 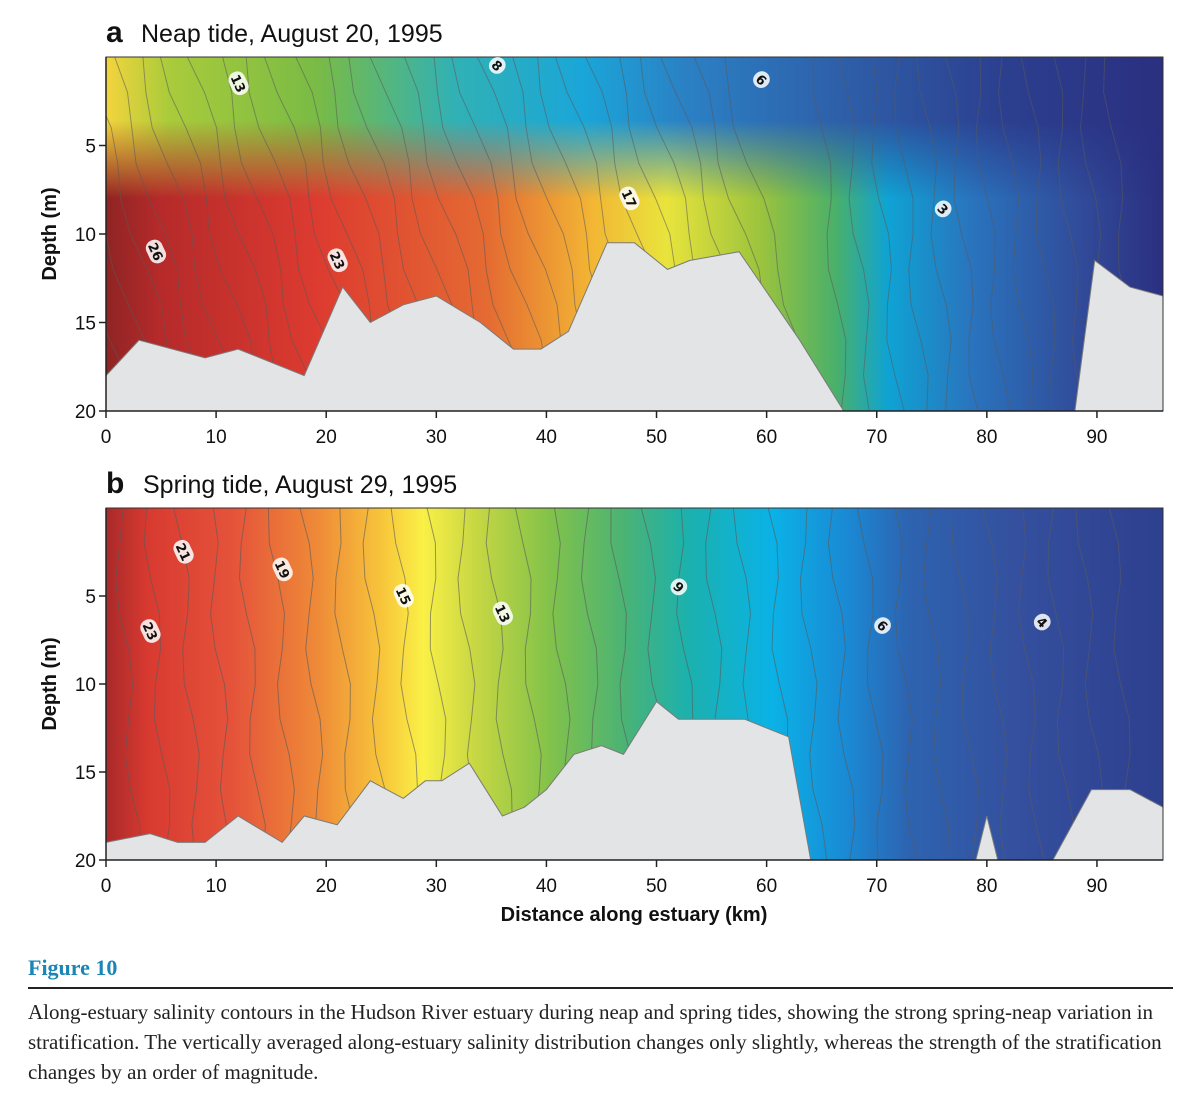 What do you see at coordinates (634, 780) in the screenshot?
I see `panel-b-riverbed` at bounding box center [634, 780].